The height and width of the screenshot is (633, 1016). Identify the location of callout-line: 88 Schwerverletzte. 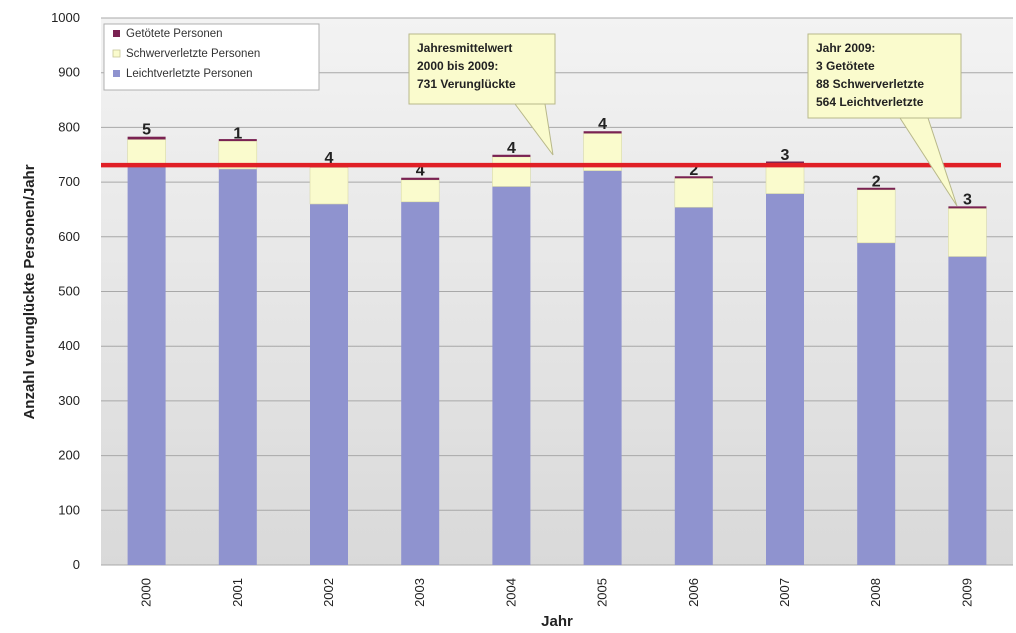
(870, 84).